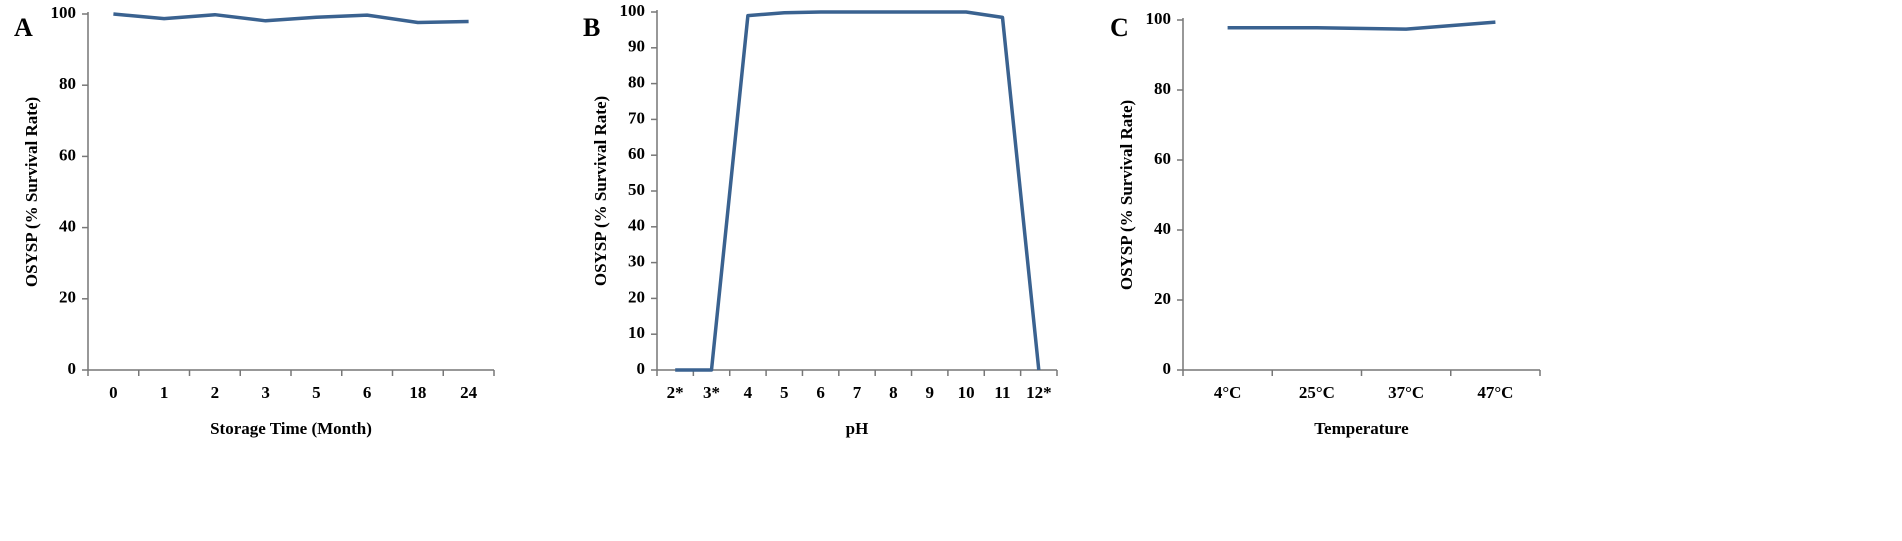 The image size is (1902, 541). Describe the element at coordinates (591, 27) in the screenshot. I see `panel-label: B` at that location.